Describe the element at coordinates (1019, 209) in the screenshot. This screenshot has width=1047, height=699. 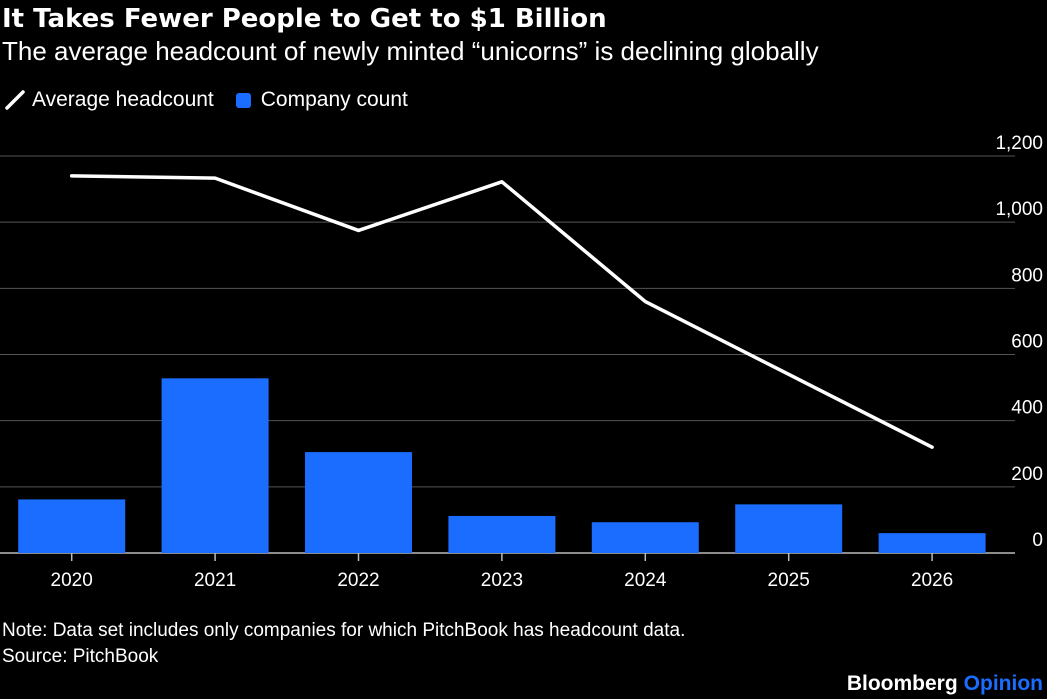
I see `y-tick-label: 1,000` at that location.